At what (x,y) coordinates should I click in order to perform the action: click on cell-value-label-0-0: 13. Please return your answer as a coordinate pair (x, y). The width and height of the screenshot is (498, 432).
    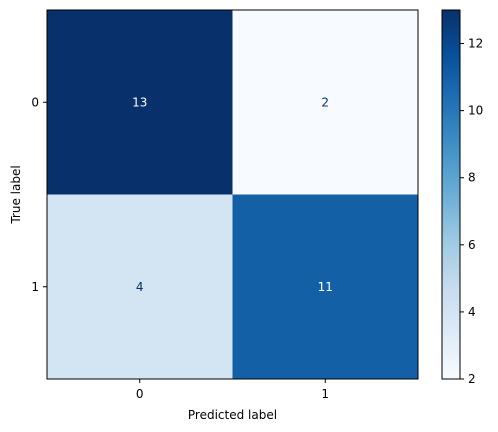
    Looking at the image, I should click on (139, 102).